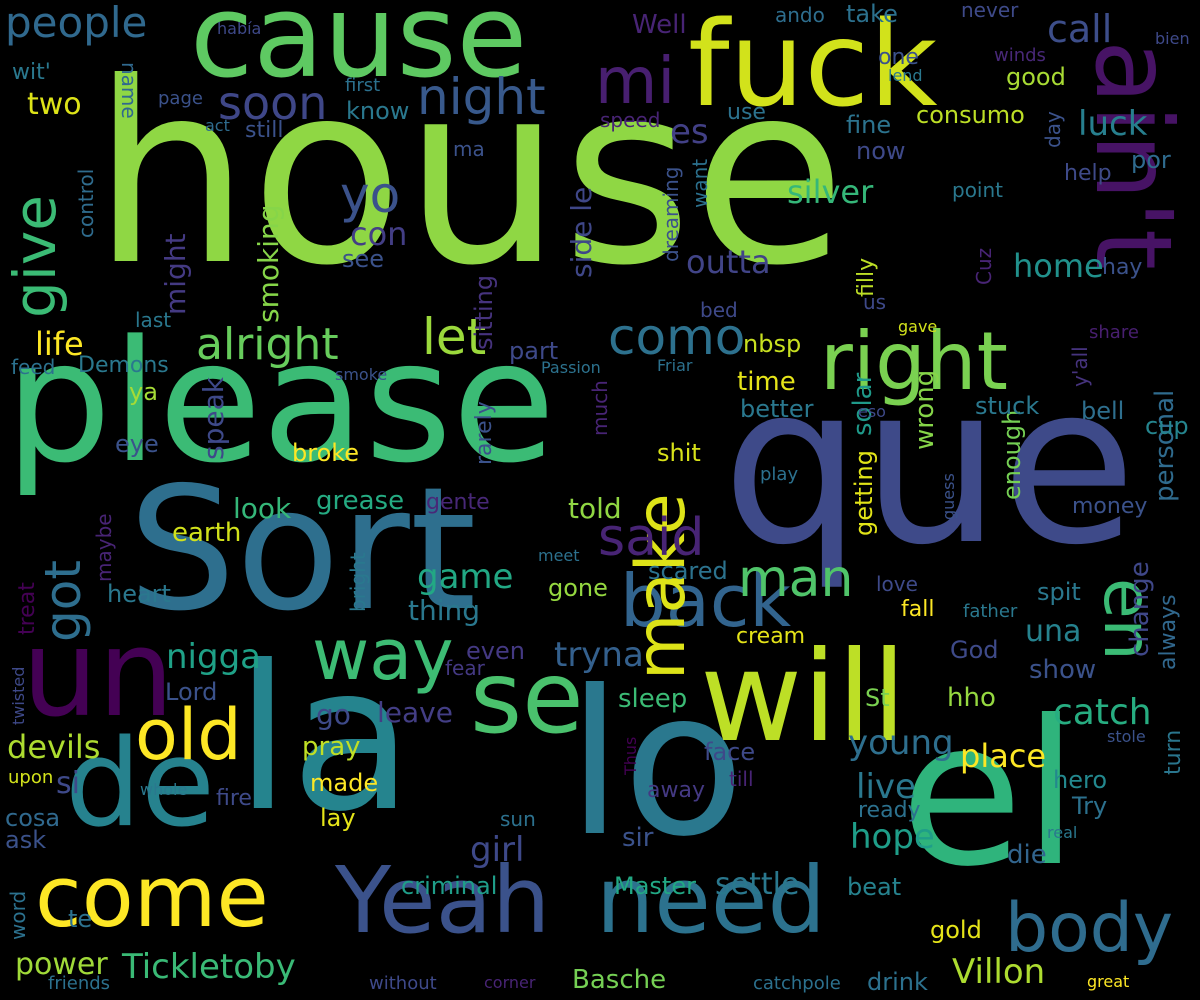 The height and width of the screenshot is (1000, 1200). I want to click on word: meet, so click(559, 555).